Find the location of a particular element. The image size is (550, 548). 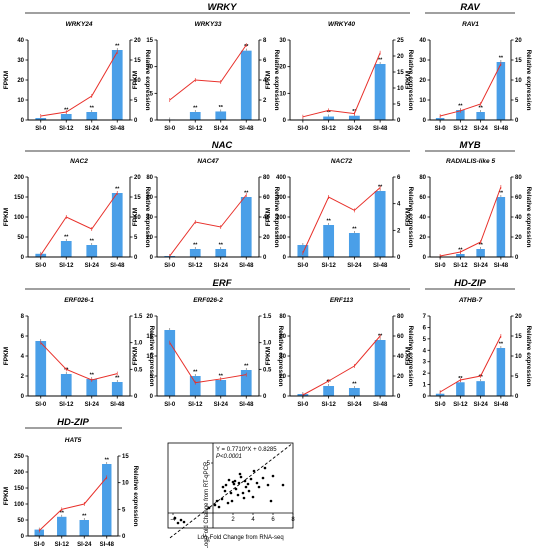

y2-tick-label: 6 is located at coordinates (399, 178).